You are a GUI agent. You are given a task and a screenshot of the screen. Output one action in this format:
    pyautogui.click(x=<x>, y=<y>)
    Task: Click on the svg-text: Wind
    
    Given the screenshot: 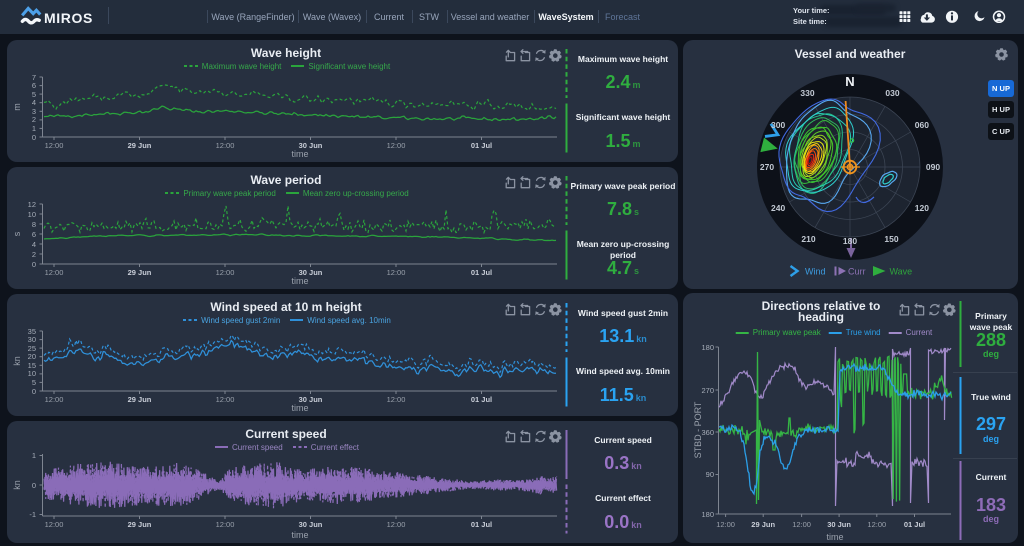 What is the action you would take?
    pyautogui.click(x=815, y=271)
    